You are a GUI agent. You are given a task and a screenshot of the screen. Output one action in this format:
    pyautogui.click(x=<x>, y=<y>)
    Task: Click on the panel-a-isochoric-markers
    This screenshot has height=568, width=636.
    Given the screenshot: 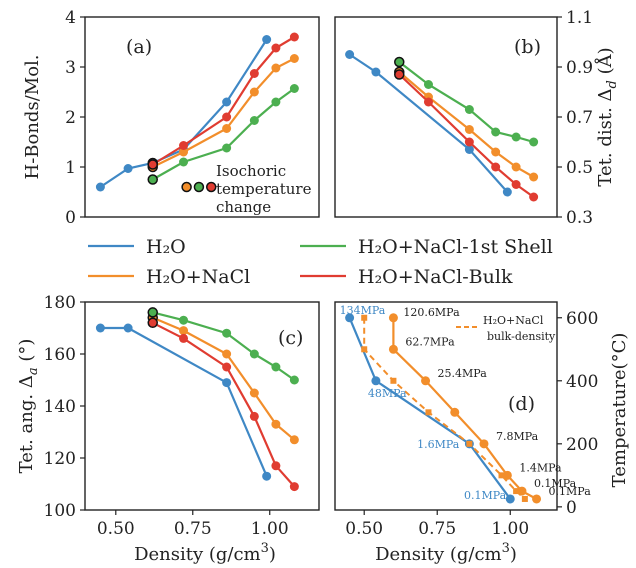 What is the action you would take?
    pyautogui.click(x=199, y=187)
    